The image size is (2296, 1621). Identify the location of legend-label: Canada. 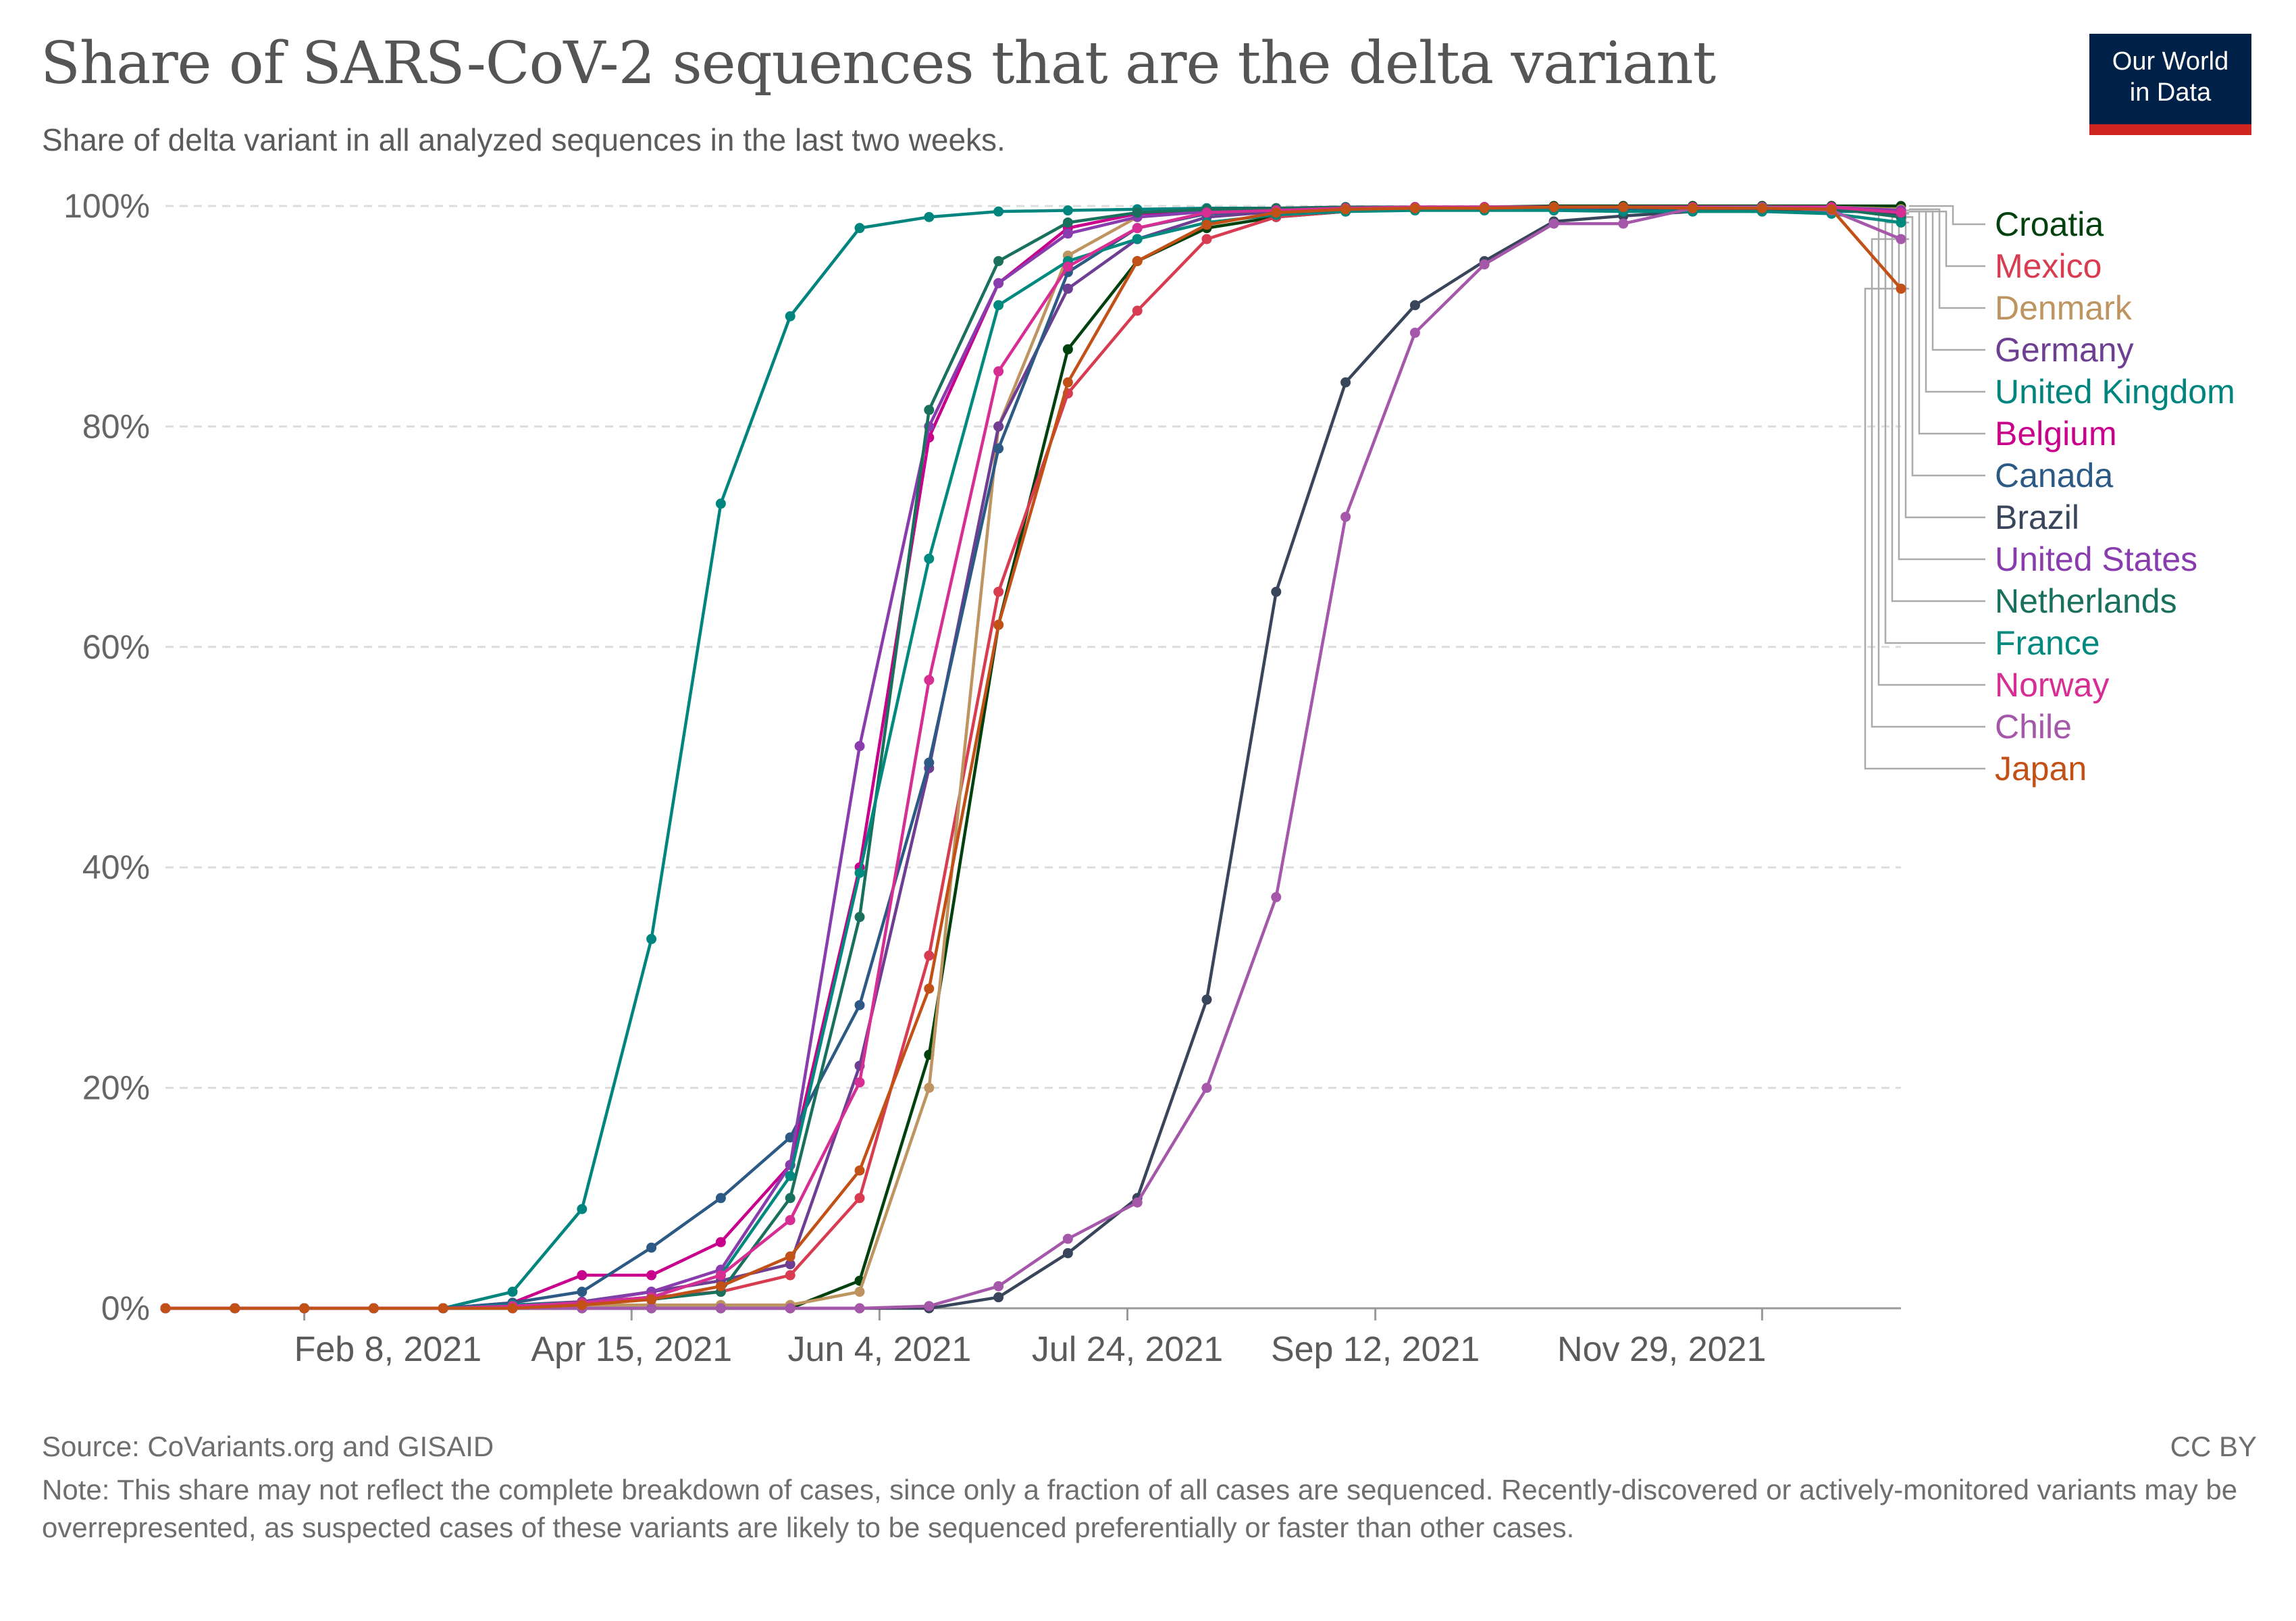
(2054, 475).